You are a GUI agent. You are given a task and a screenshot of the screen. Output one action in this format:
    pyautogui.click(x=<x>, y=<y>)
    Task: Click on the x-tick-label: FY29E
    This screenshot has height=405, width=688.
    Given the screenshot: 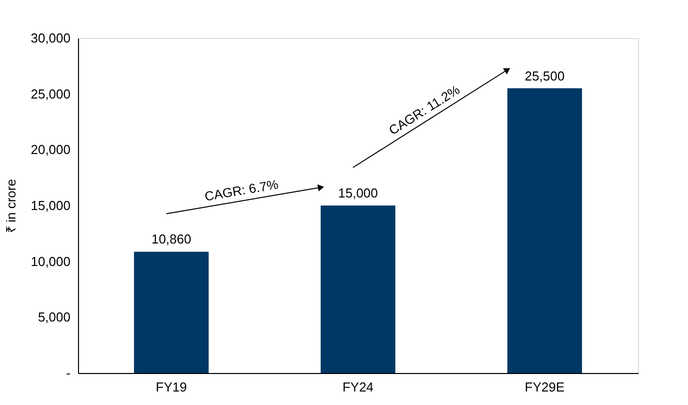 What is the action you would take?
    pyautogui.click(x=544, y=387)
    